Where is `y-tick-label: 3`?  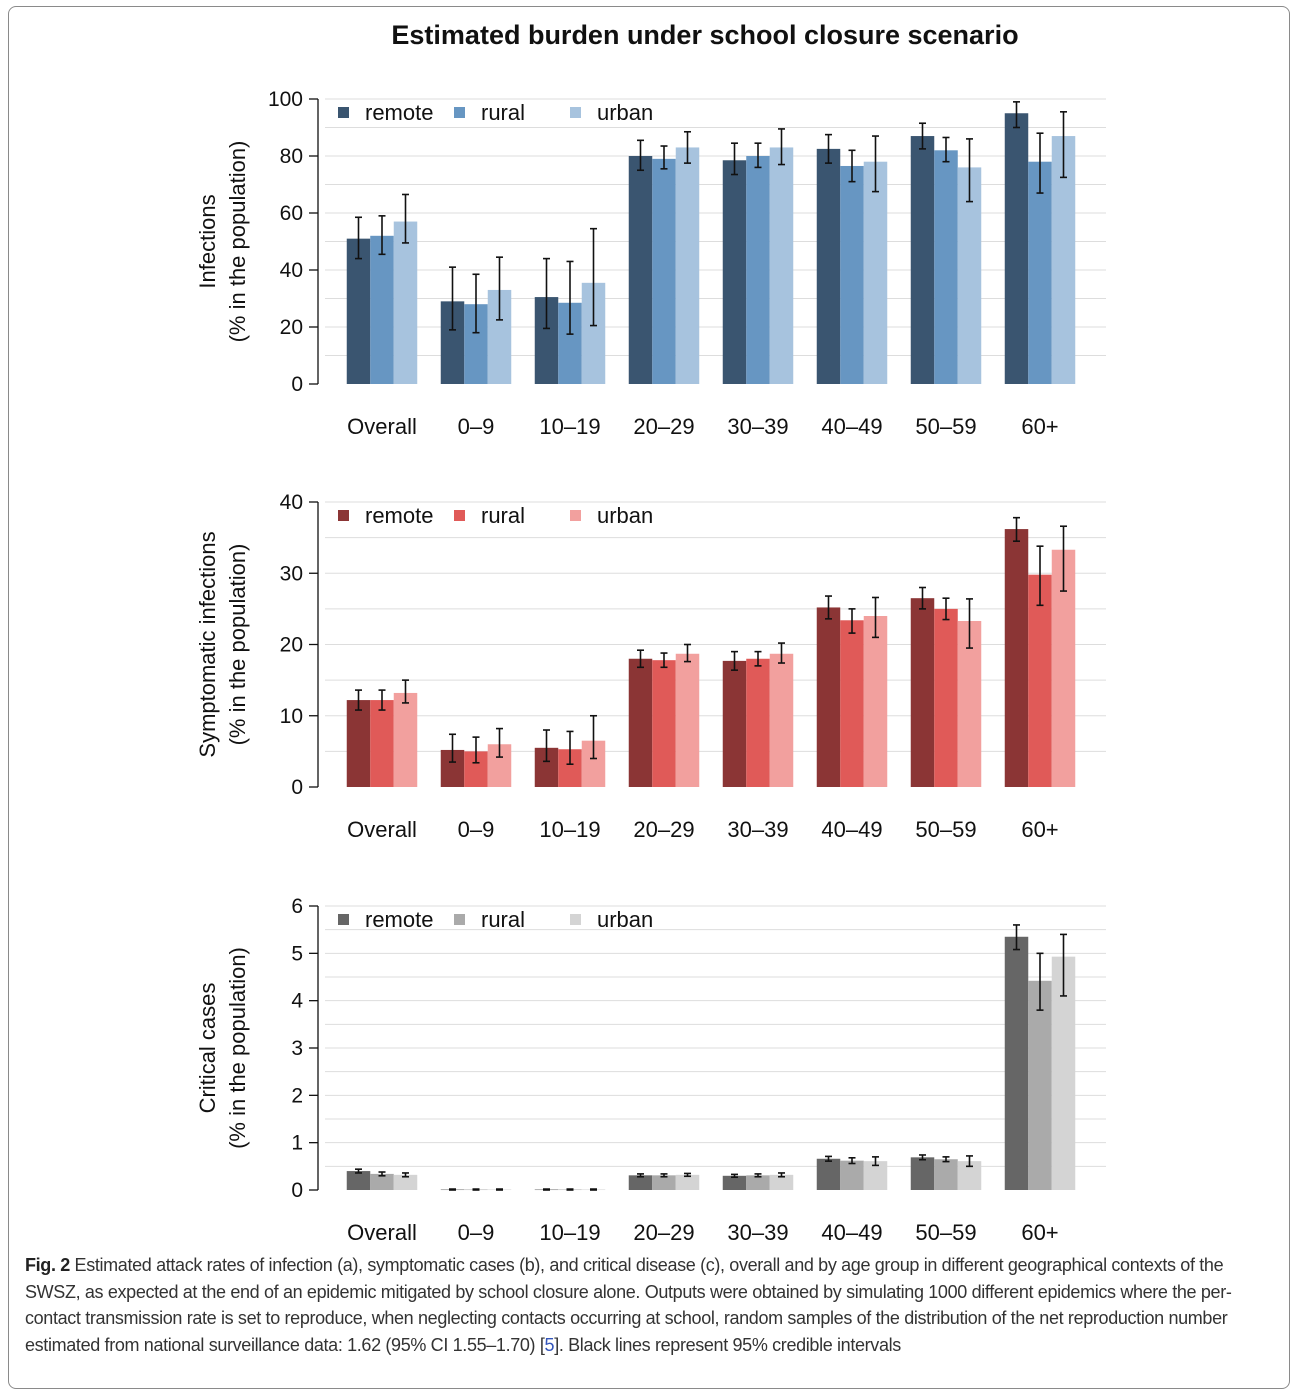
y-tick-label: 3 is located at coordinates (297, 1048).